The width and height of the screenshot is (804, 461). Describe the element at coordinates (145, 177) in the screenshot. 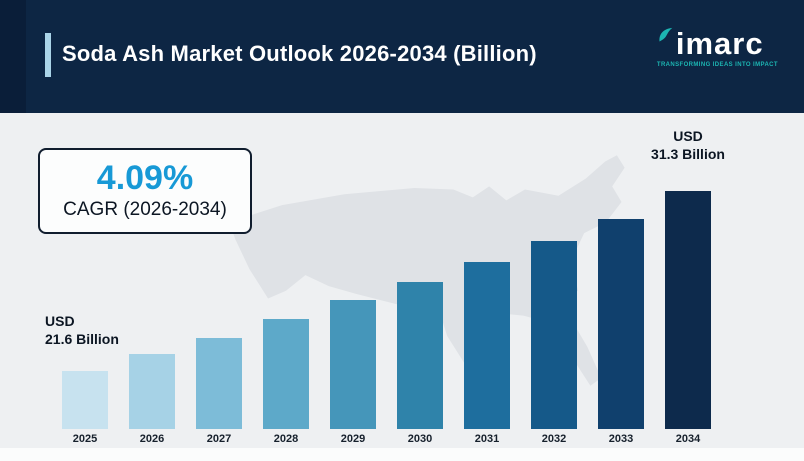

I see `cagr-value: 4.09%` at that location.